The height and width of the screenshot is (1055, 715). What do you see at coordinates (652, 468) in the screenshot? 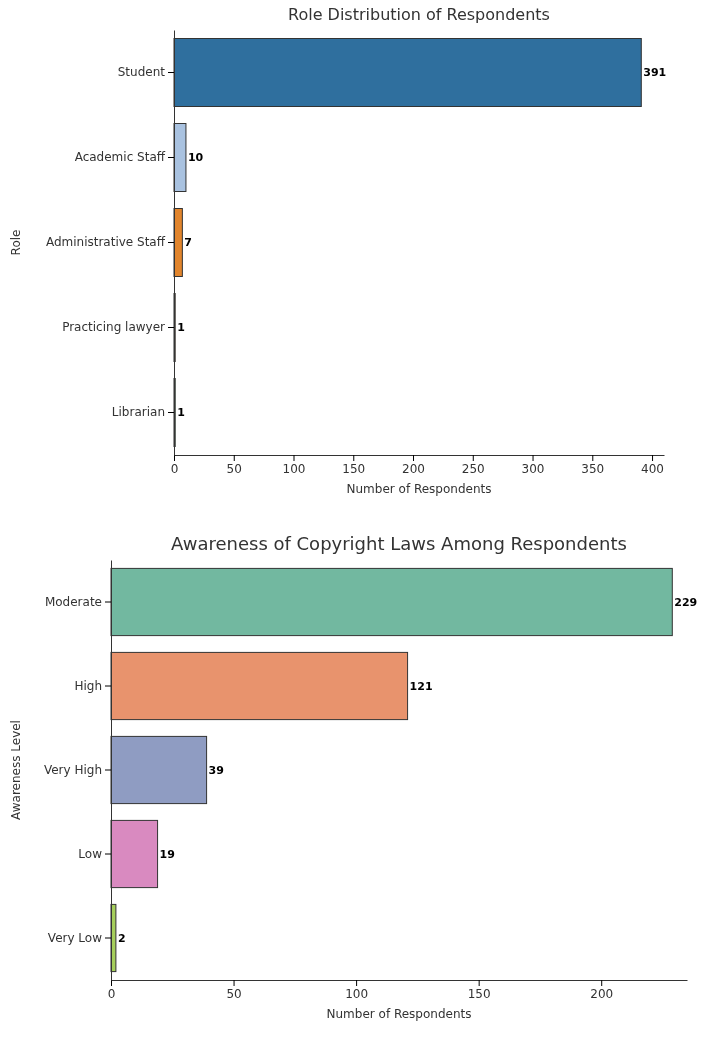
I see `x-tick-label: 400` at bounding box center [652, 468].